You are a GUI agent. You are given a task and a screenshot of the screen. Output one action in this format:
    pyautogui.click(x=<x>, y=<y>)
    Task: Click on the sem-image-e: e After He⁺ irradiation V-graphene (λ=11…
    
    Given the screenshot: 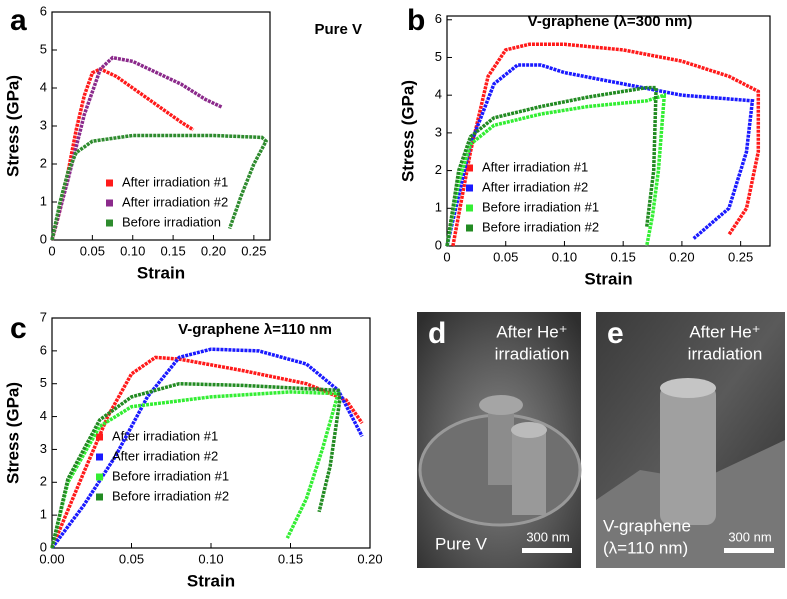 What is the action you would take?
    pyautogui.click(x=690, y=440)
    